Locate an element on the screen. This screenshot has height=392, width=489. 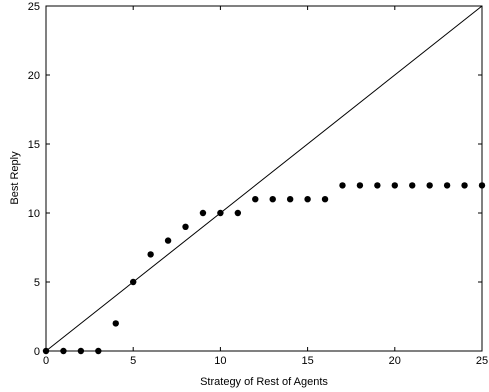
y-tick-label: 5 is located at coordinates (37, 283).